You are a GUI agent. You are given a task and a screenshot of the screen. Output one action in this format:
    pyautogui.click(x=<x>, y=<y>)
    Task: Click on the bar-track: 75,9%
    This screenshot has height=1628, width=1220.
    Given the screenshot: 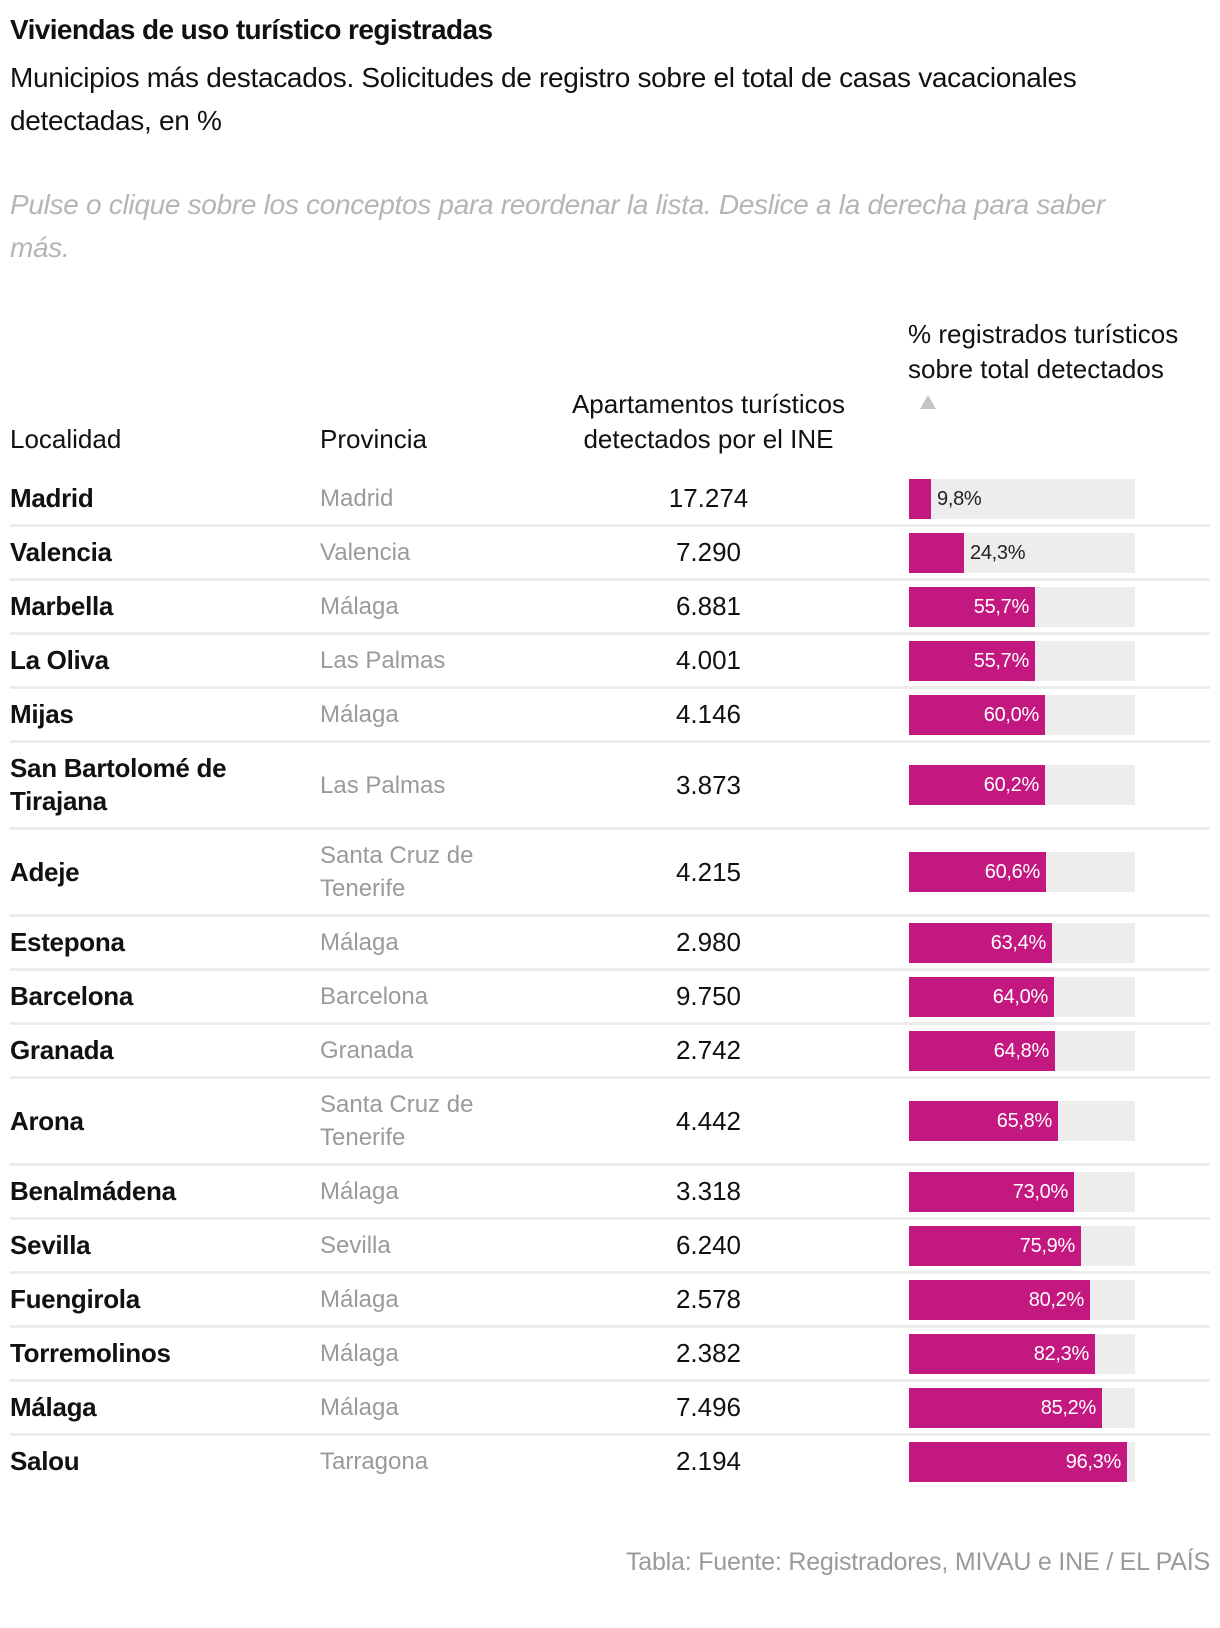 What is the action you would take?
    pyautogui.click(x=1022, y=1245)
    